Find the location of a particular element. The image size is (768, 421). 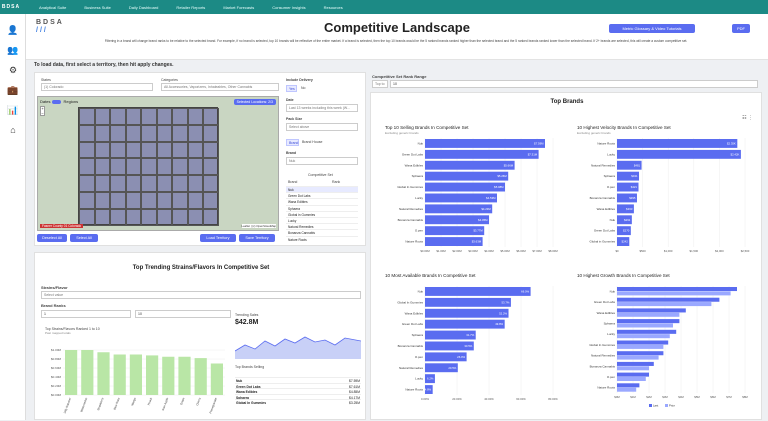

nav-item-1: Business Suite is located at coordinates (97, 7).